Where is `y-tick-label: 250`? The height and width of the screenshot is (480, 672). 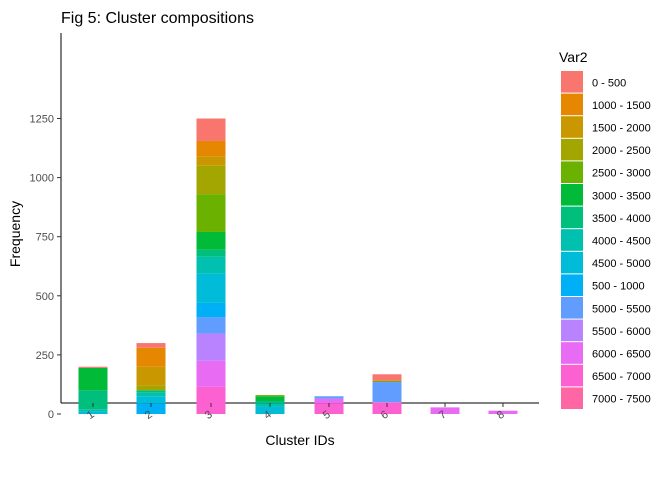
y-tick-label: 250 is located at coordinates (45, 356).